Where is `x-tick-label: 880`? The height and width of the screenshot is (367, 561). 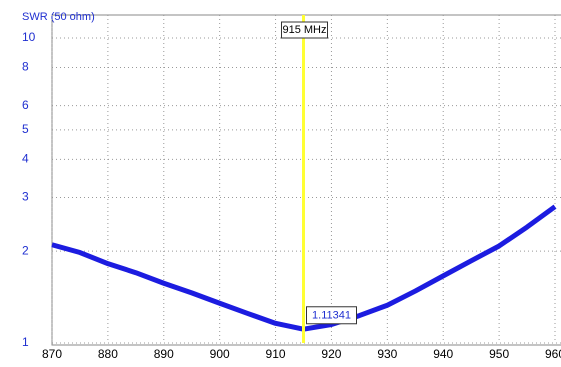 x-tick-label: 880 is located at coordinates (108, 354).